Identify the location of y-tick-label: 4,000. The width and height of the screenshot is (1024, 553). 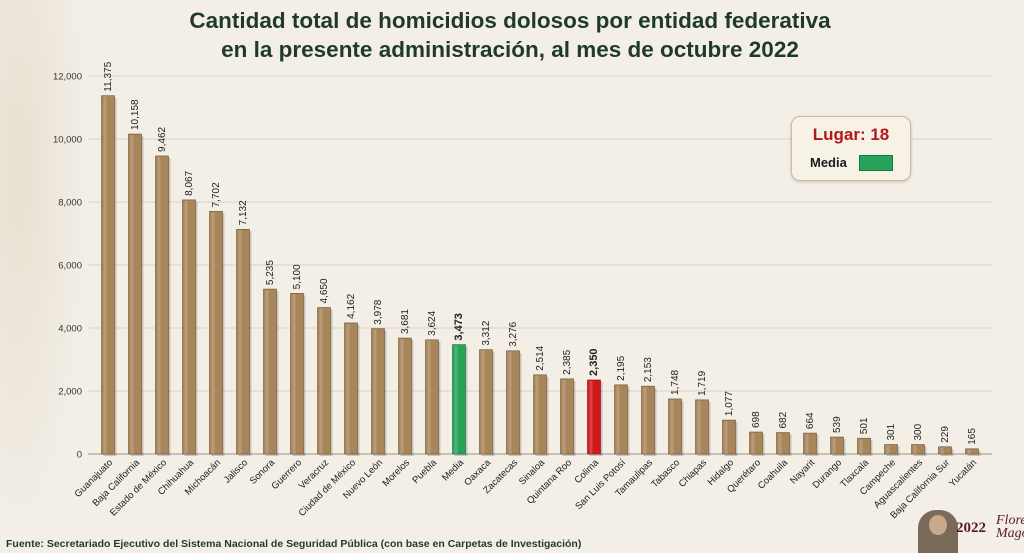
(70, 329).